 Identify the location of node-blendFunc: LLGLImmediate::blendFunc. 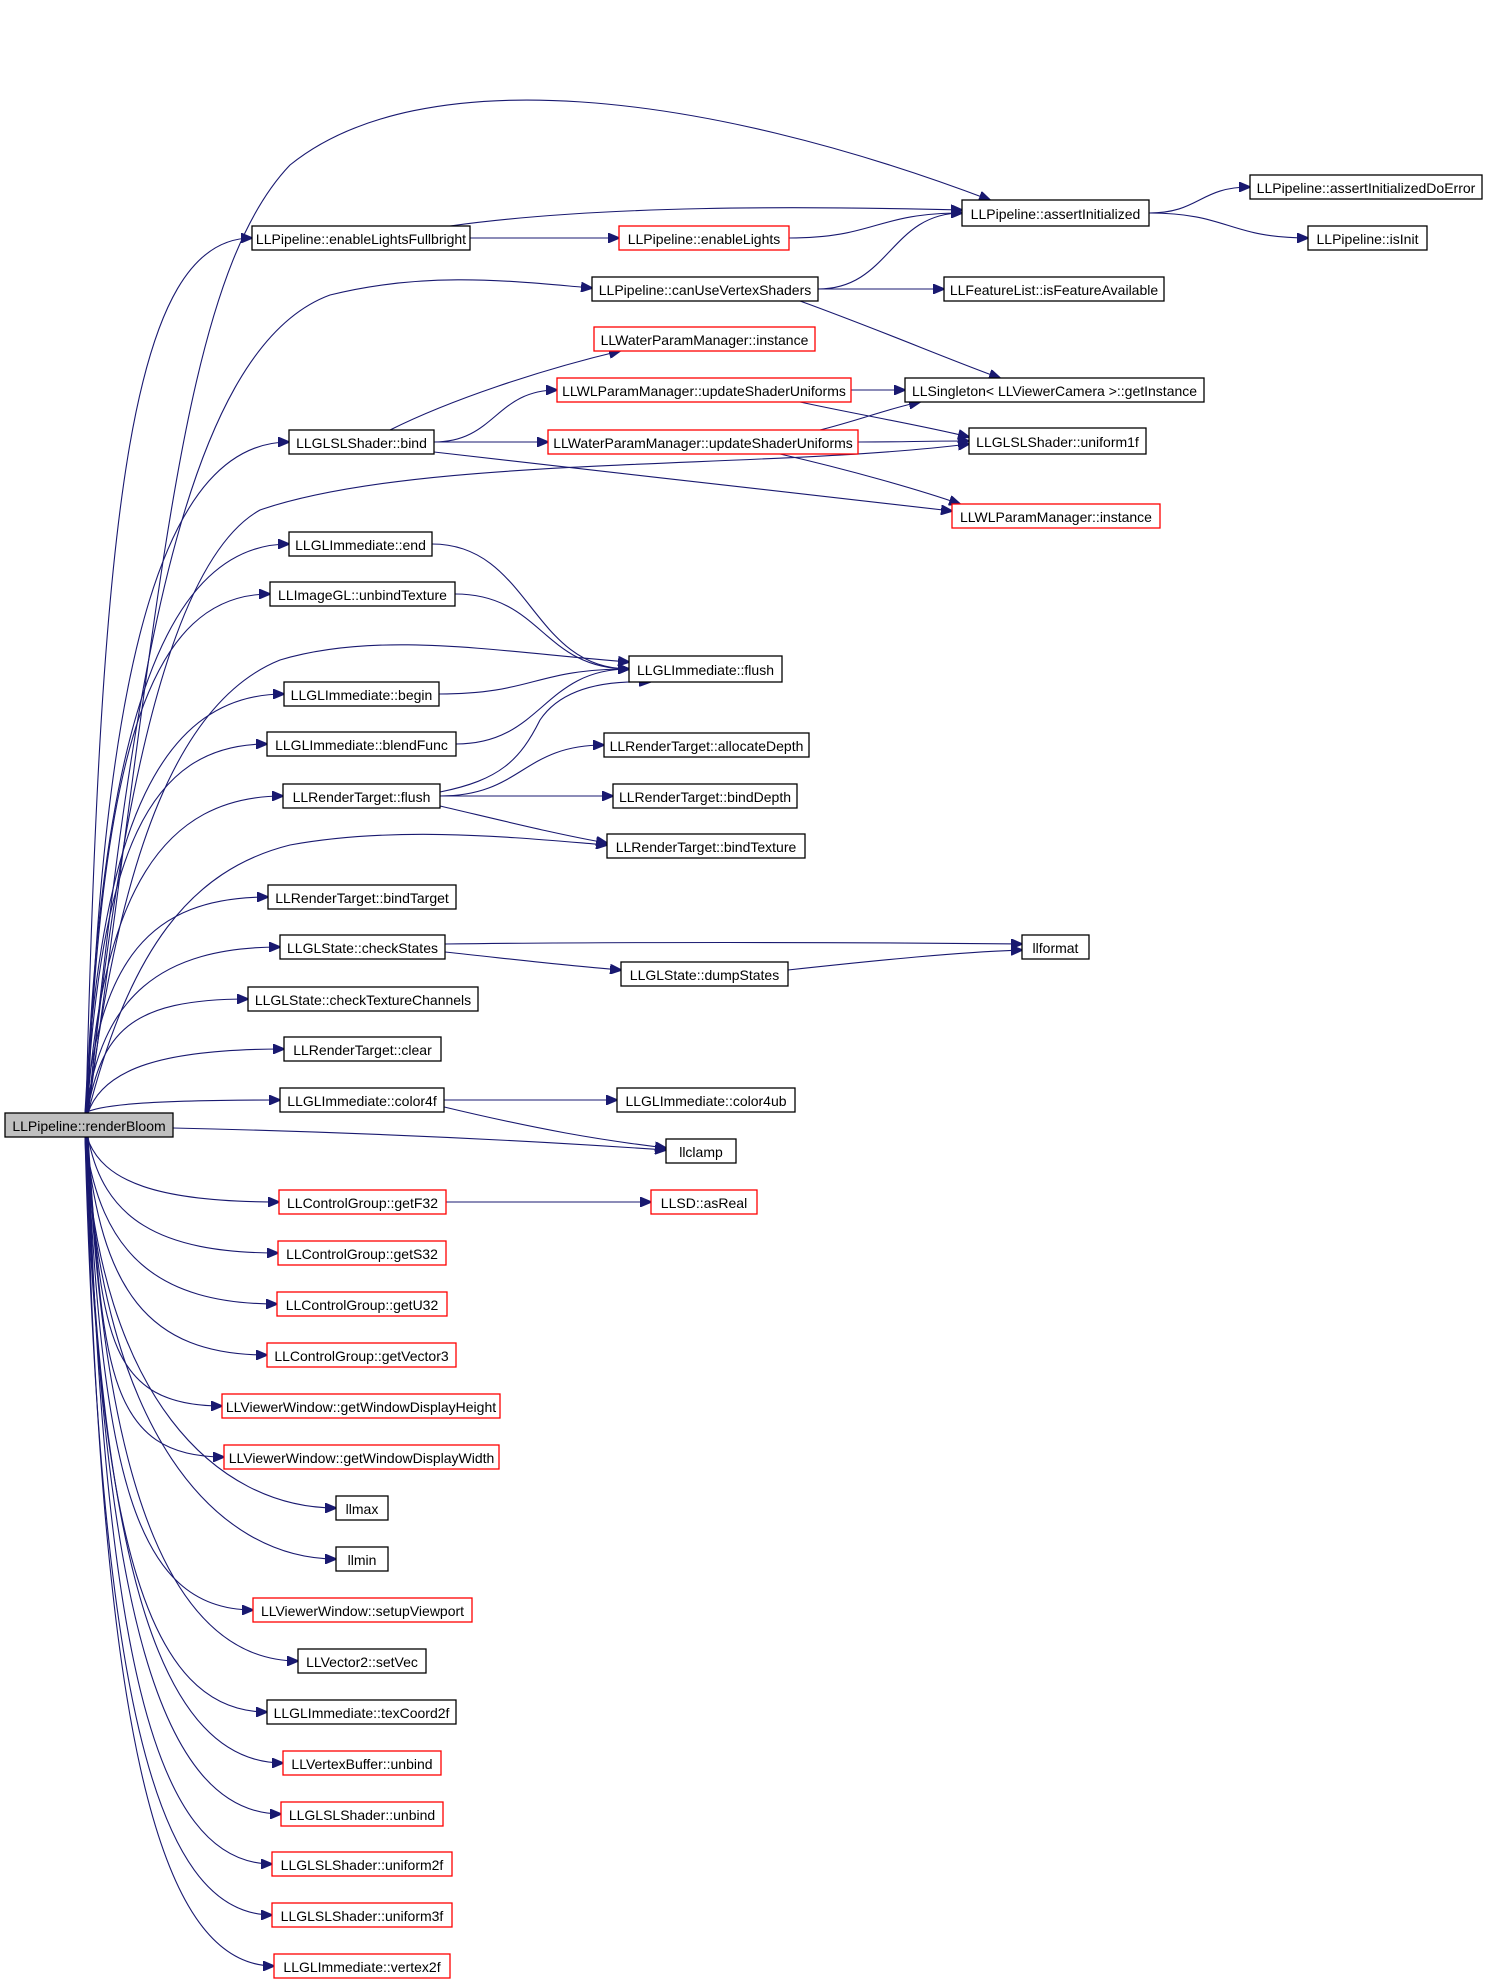
(361, 744).